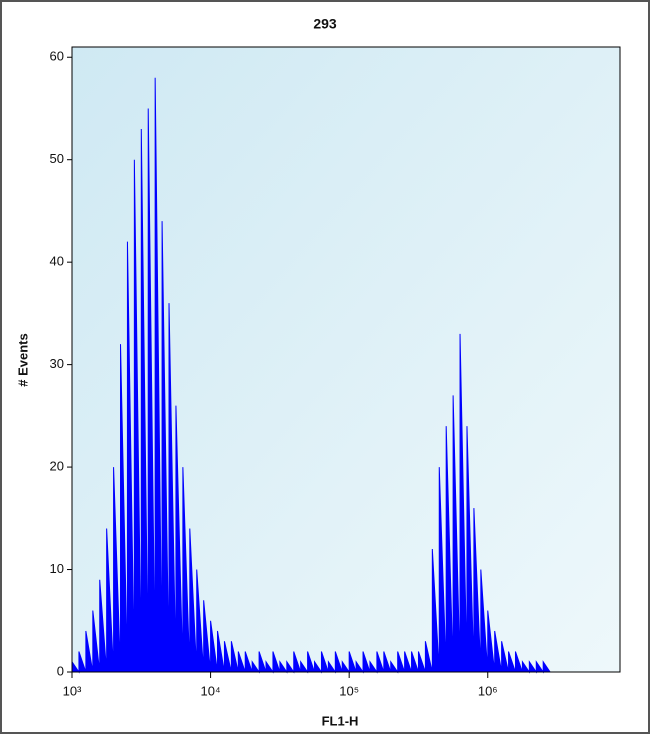 This screenshot has height=734, width=650. Describe the element at coordinates (340, 720) in the screenshot. I see `x-axis-label: FL1-H` at that location.